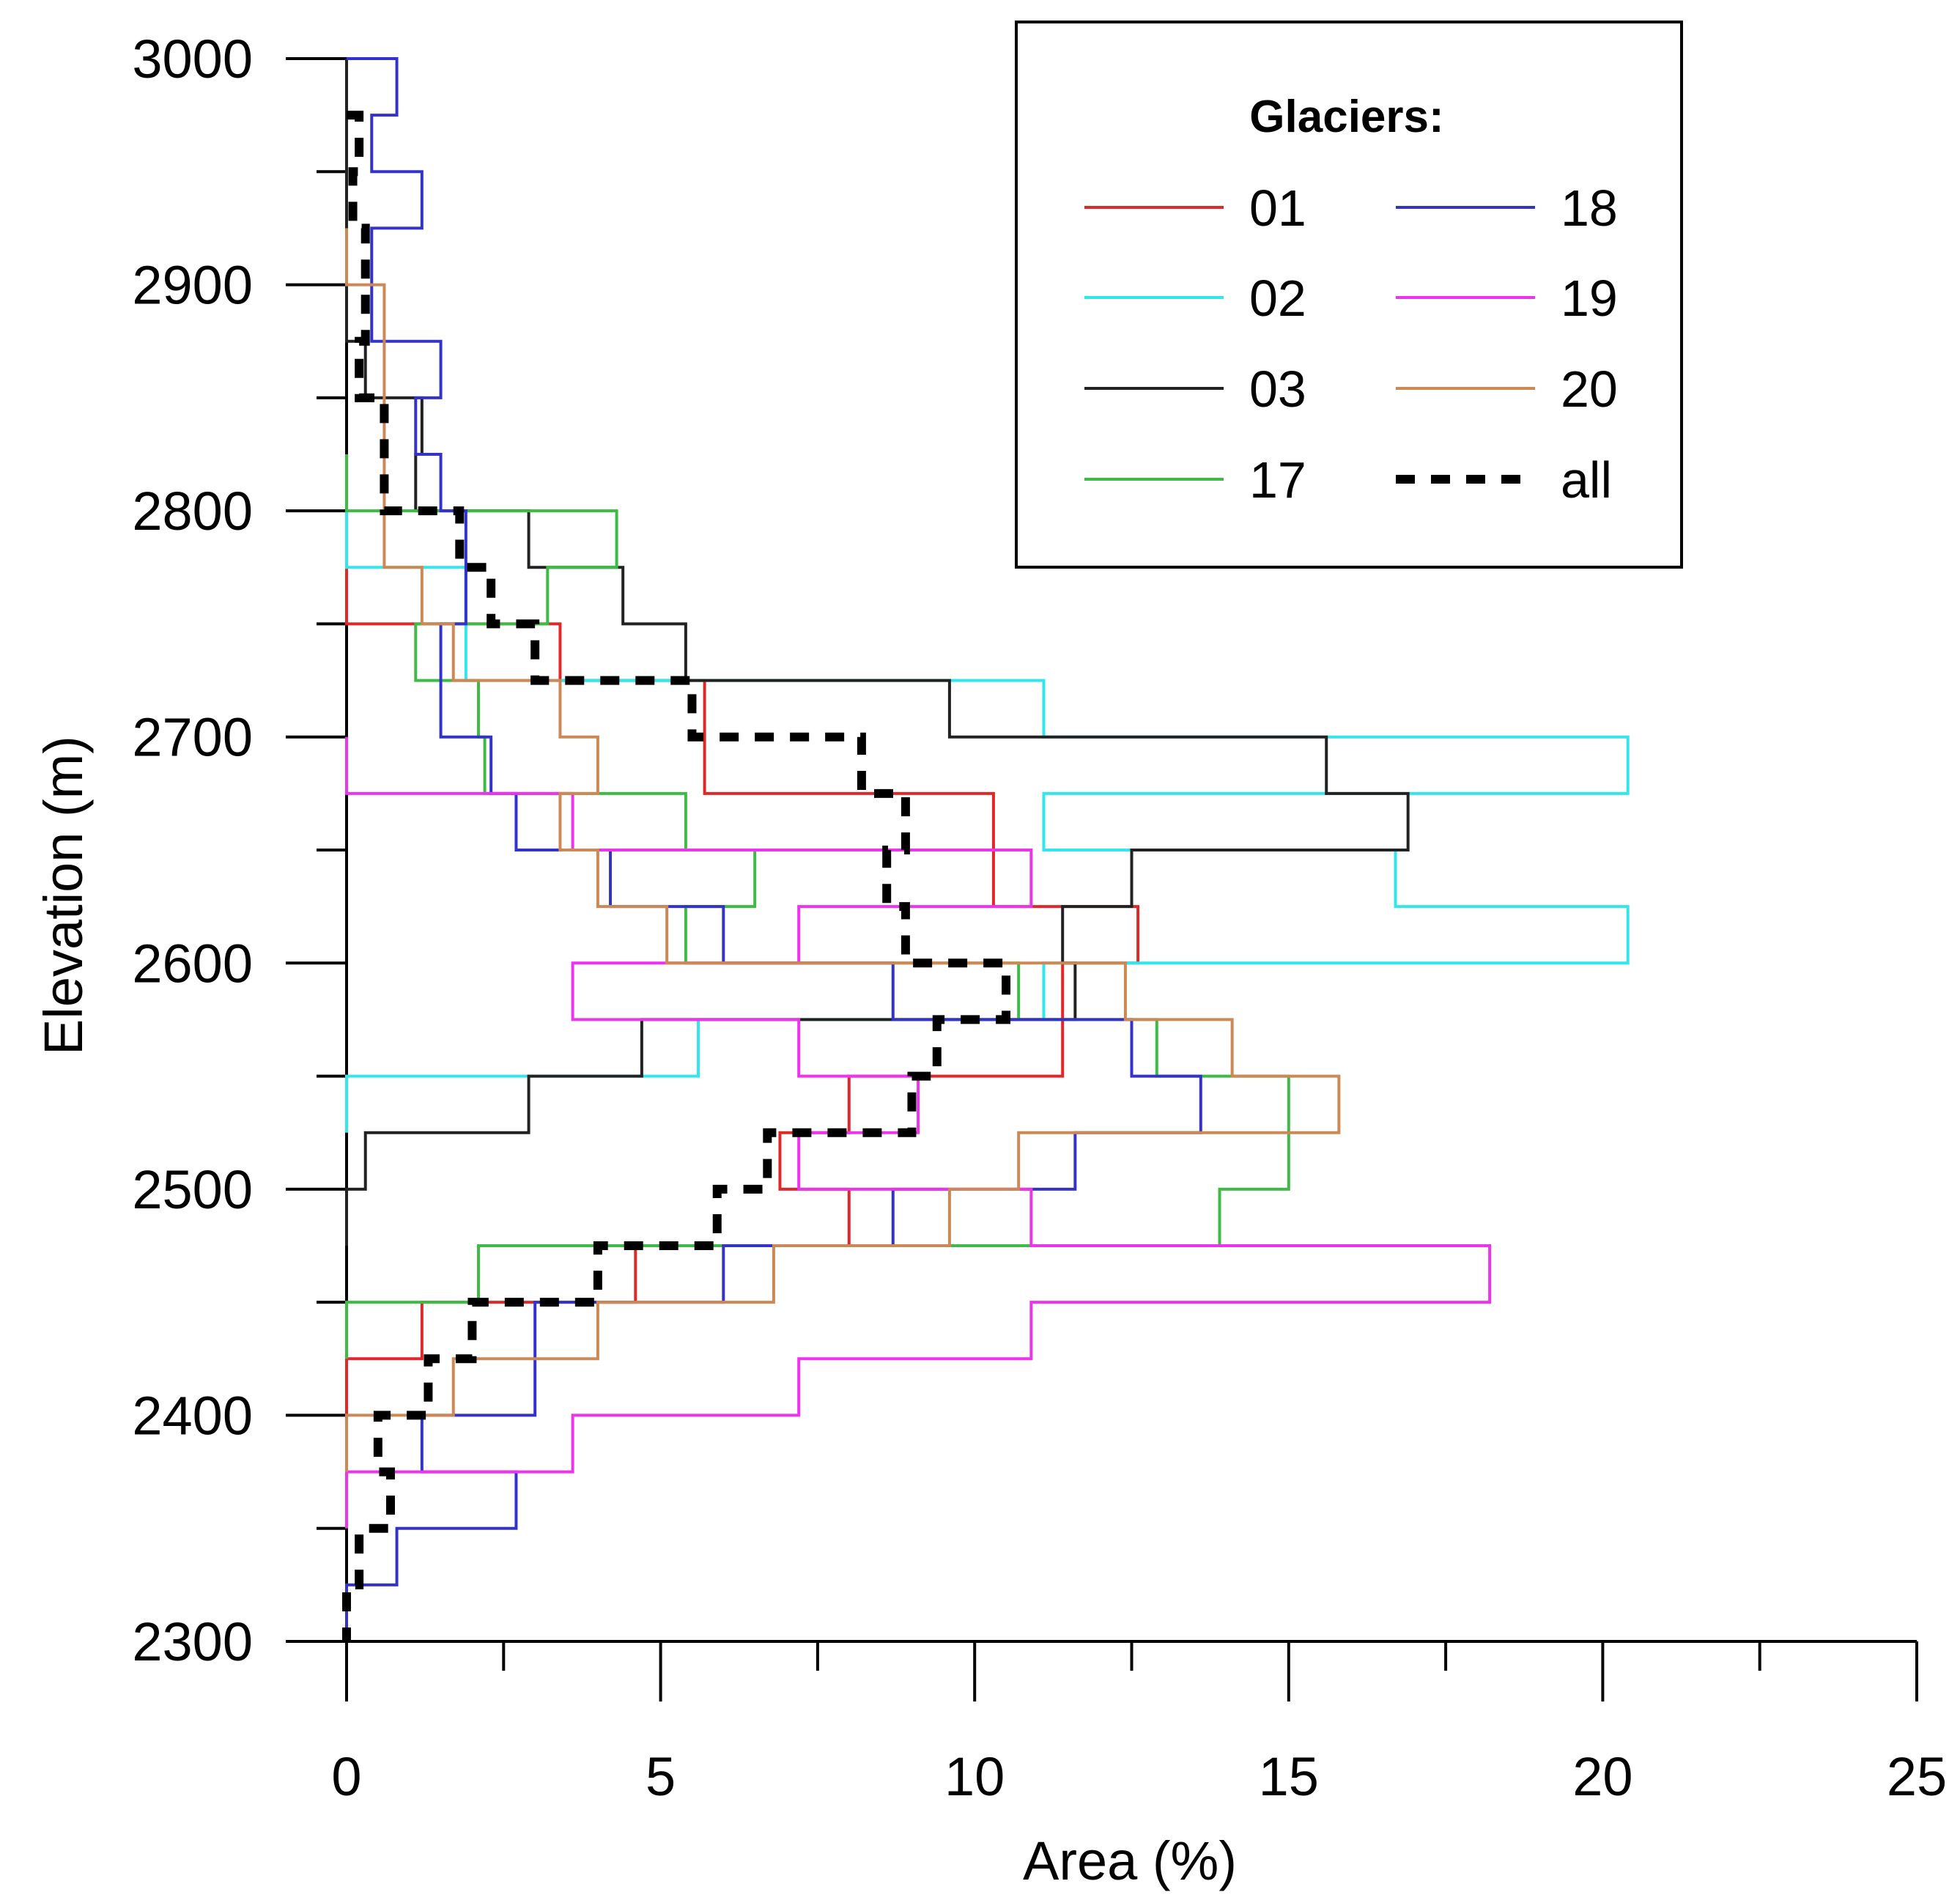 The image size is (1960, 1903). Describe the element at coordinates (1587, 480) in the screenshot. I see `legend-label-all: all` at that location.